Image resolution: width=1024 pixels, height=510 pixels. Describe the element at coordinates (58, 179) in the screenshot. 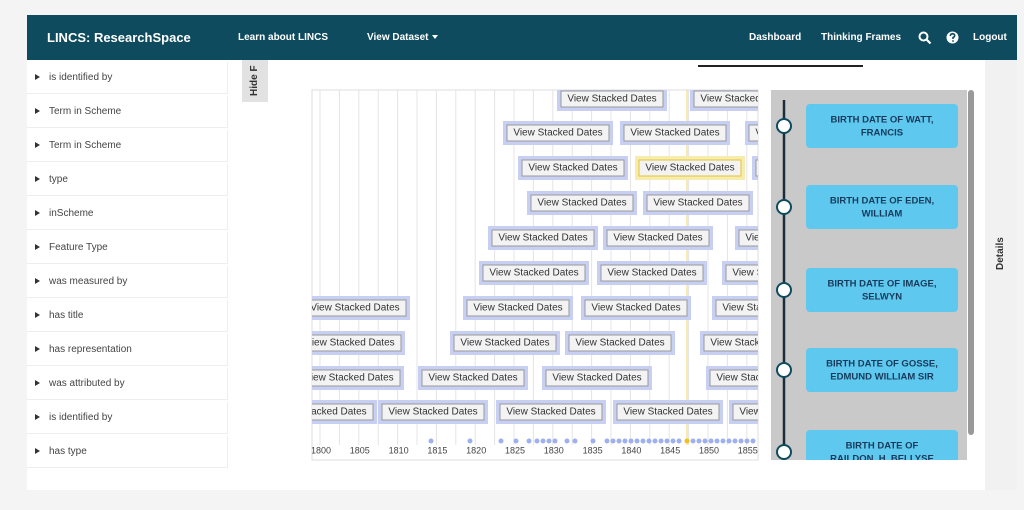

I see `sidebar-item-label: type` at that location.